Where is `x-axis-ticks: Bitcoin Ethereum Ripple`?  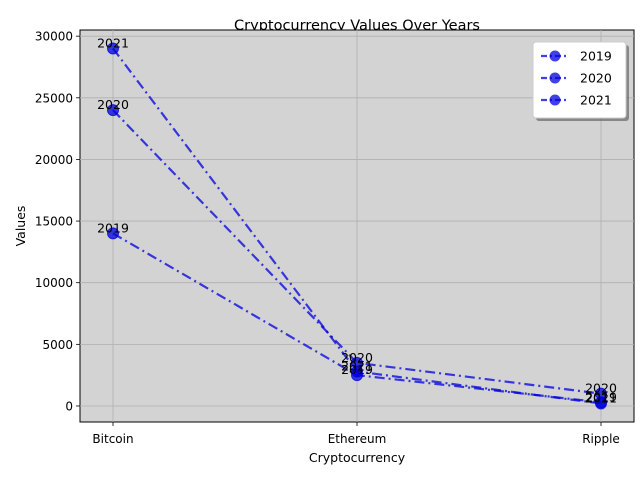 x-axis-ticks: Bitcoin Ethereum Ripple is located at coordinates (356, 434).